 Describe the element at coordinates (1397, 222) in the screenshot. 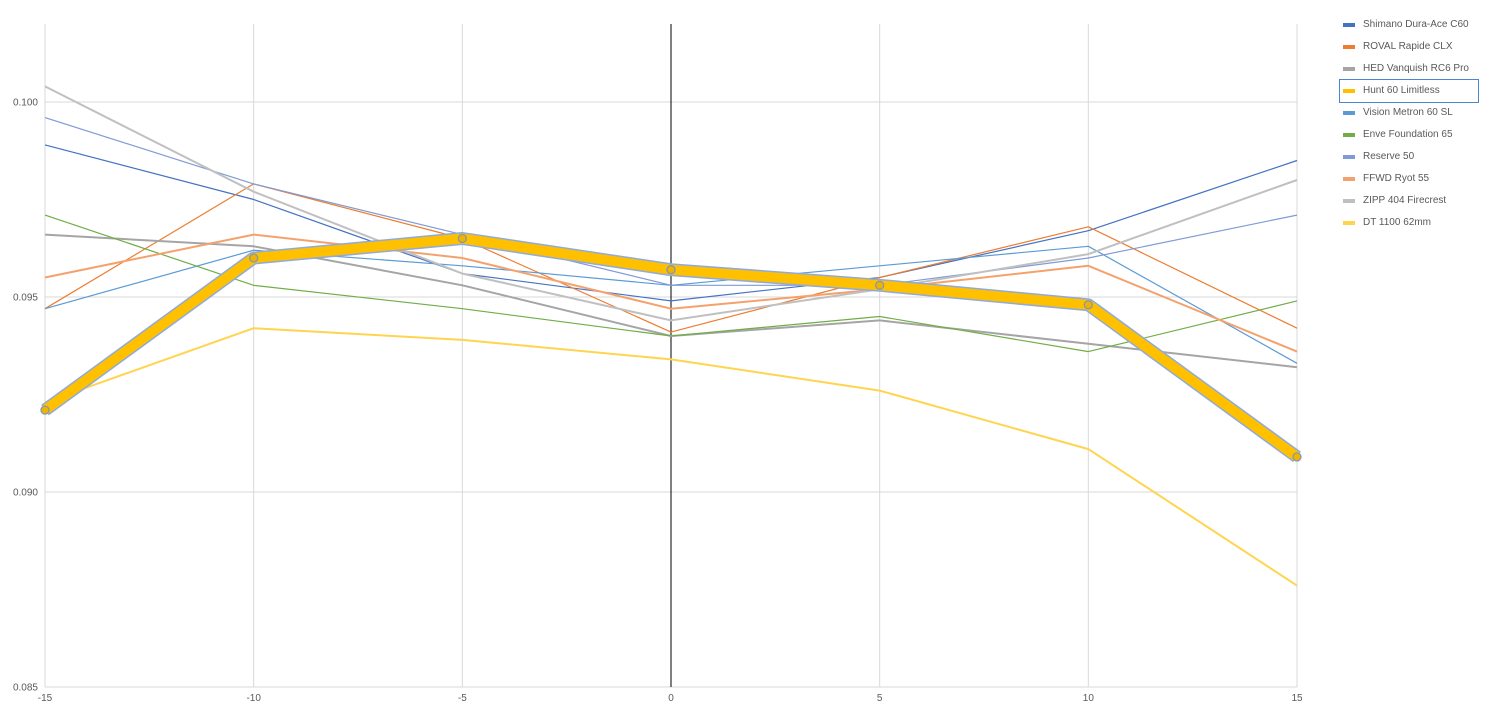

I see `legend-label: DT 1100 62mm` at that location.